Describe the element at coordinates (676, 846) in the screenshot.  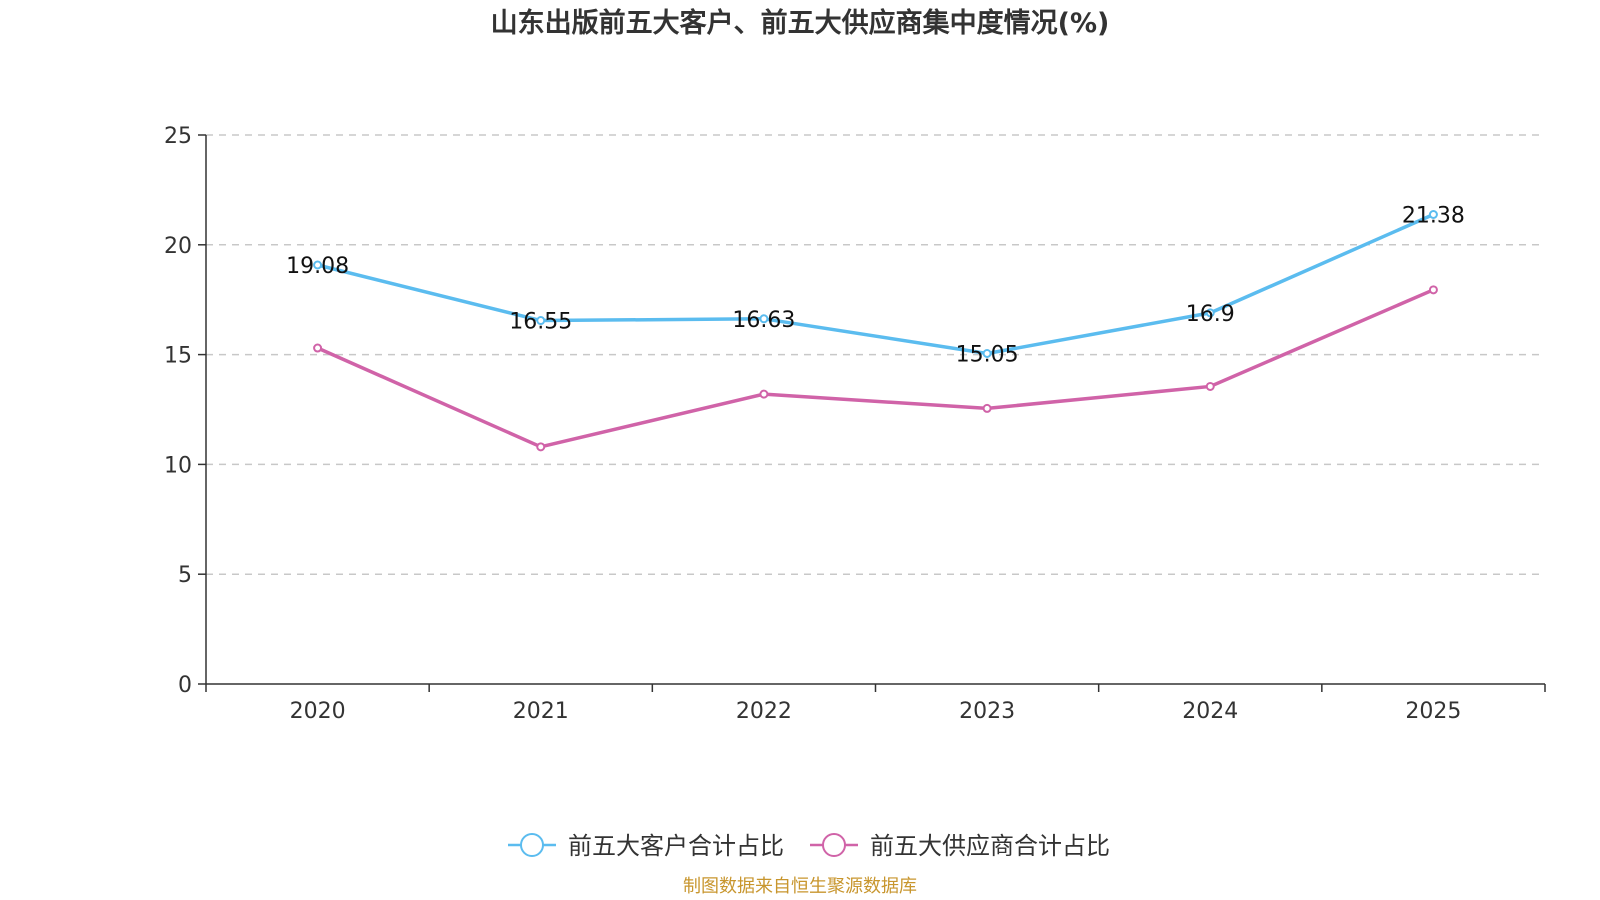
I see `legend-label-0: 前五大客户合计占比` at that location.